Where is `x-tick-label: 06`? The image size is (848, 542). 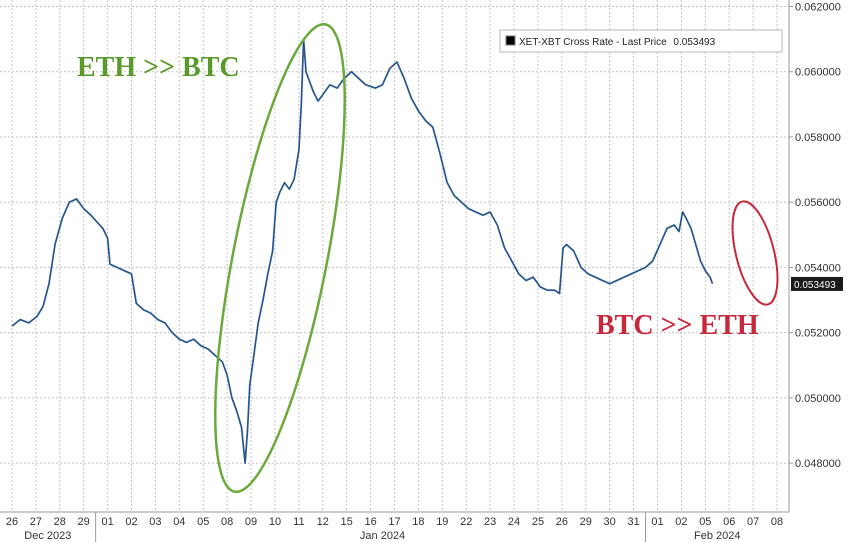
x-tick-label: 06 is located at coordinates (729, 522).